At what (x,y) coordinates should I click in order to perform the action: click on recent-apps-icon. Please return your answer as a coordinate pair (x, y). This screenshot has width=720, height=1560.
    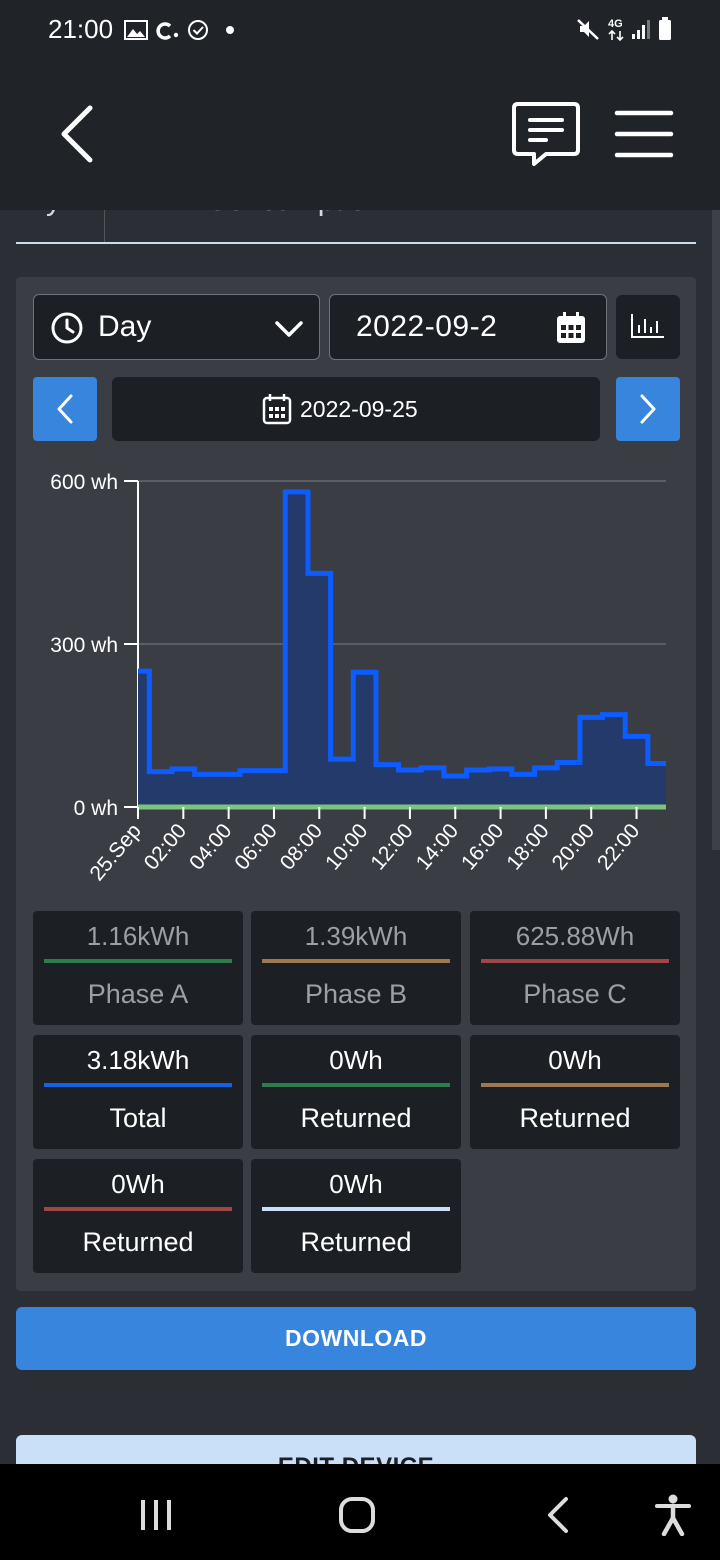
    Looking at the image, I should click on (156, 1515).